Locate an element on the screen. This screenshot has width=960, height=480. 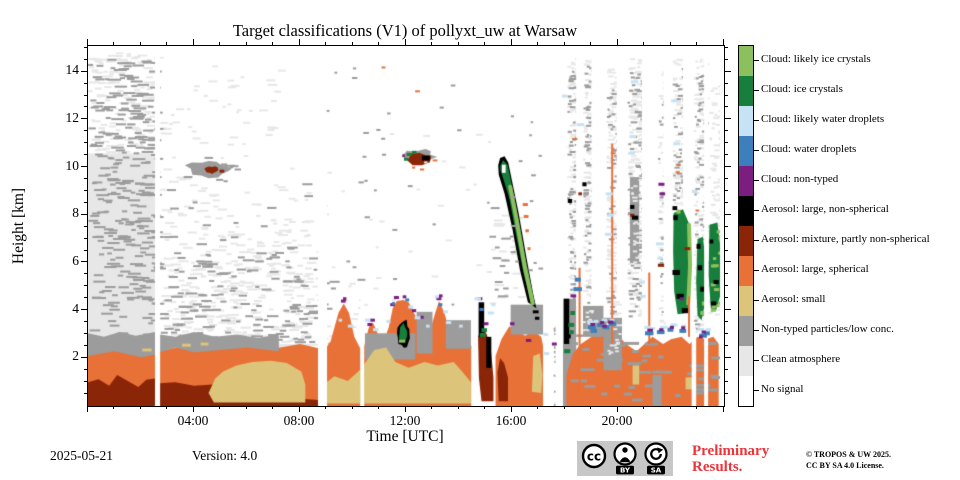
colorbar-segment-aer_large_sph is located at coordinates (746, 271).